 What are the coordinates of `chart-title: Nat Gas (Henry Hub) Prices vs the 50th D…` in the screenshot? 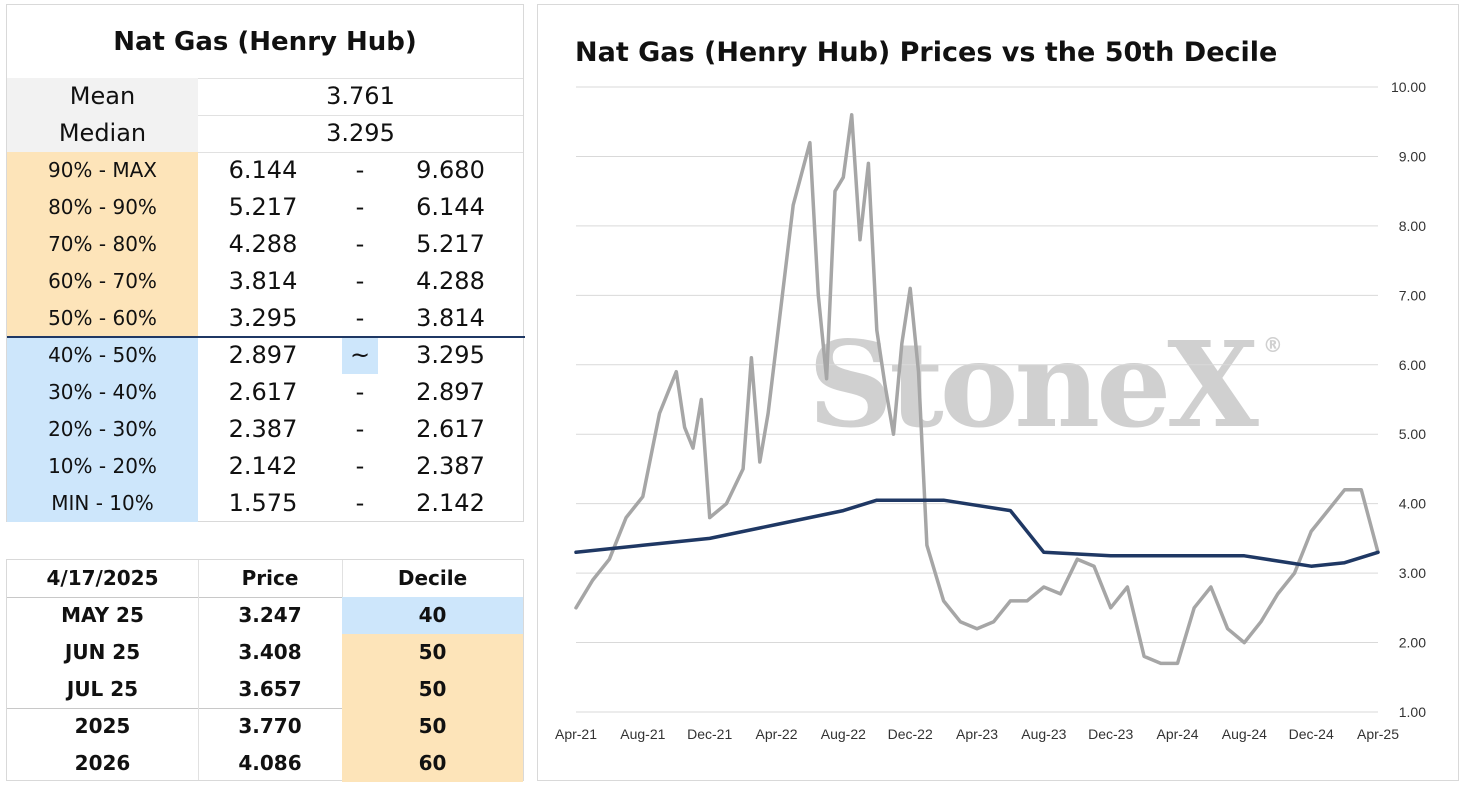 It's located at (926, 52).